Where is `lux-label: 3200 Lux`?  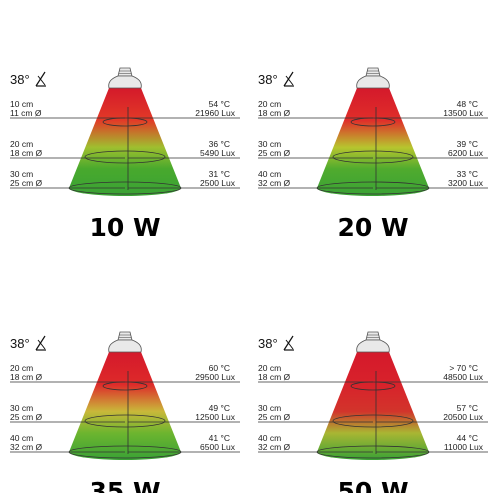
lux-label: 3200 Lux is located at coordinates (466, 183).